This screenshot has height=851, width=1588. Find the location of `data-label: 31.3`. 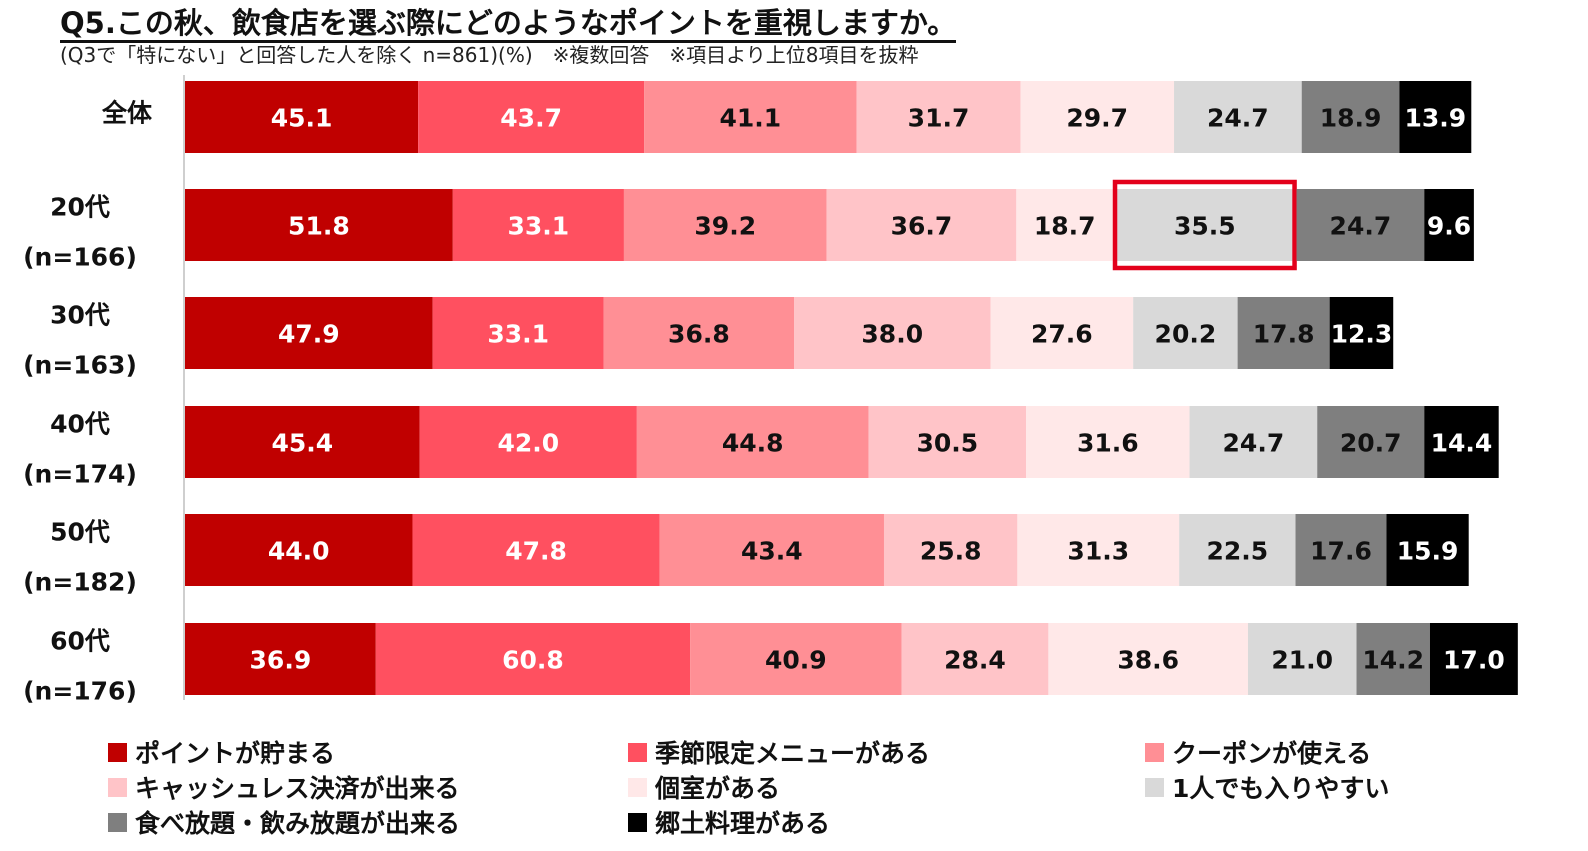

data-label: 31.3 is located at coordinates (1098, 551).